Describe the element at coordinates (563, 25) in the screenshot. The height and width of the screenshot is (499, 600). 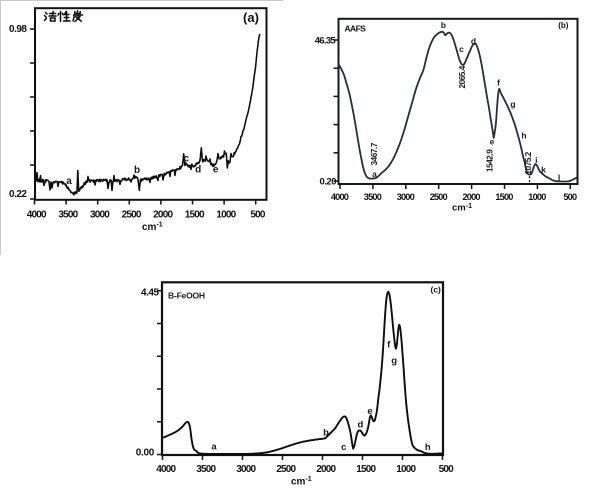
I see `svg-text: (b)` at that location.